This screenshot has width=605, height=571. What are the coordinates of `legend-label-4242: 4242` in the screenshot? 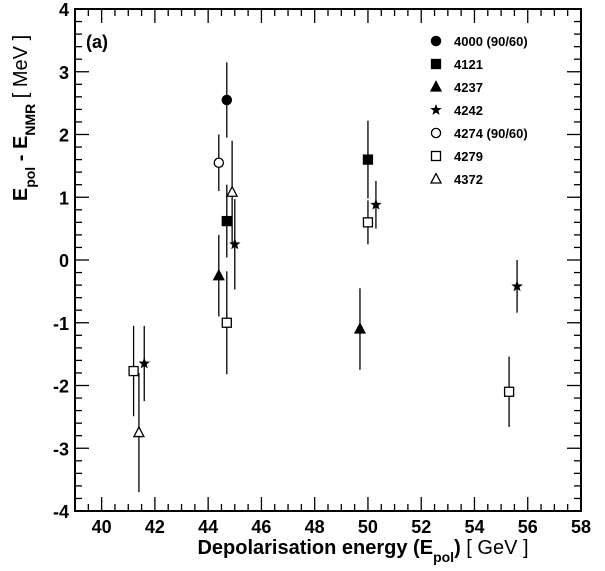 It's located at (468, 110).